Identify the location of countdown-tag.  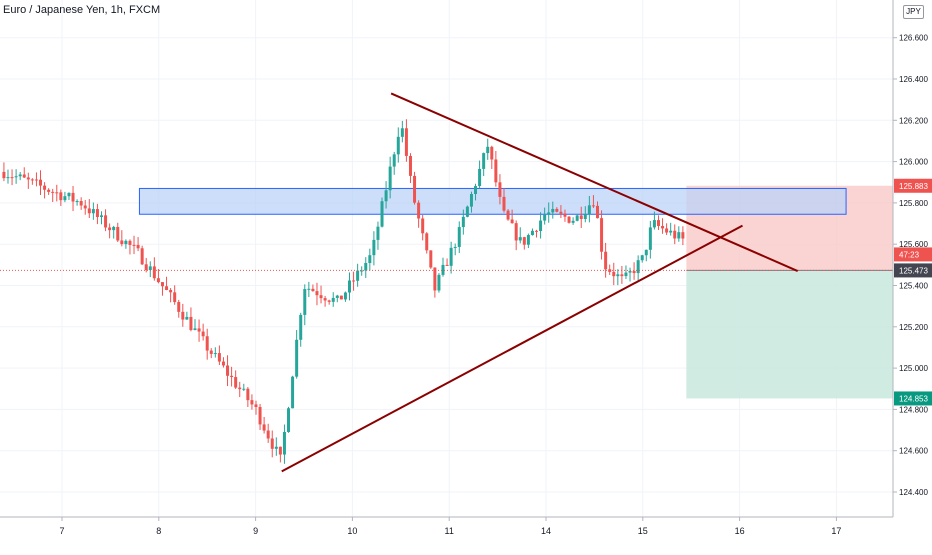
(913, 254).